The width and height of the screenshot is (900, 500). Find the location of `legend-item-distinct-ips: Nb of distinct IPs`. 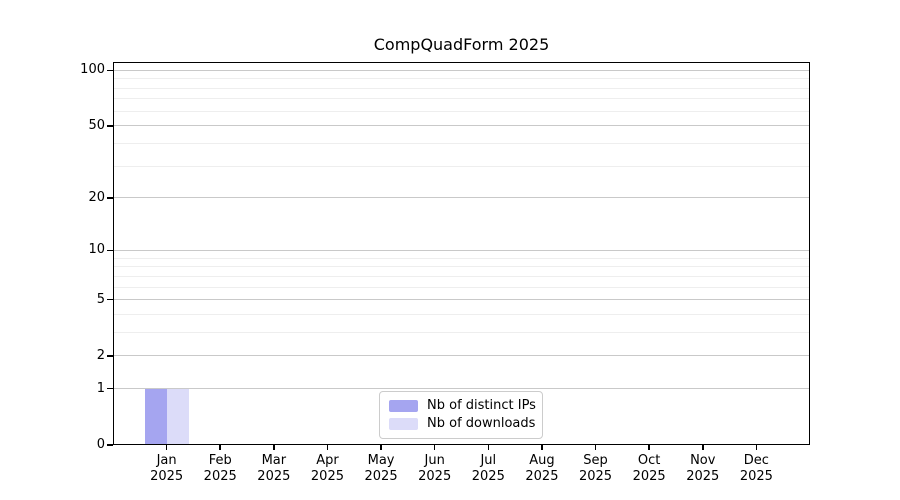

legend-item-distinct-ips: Nb of distinct IPs is located at coordinates (462, 406).